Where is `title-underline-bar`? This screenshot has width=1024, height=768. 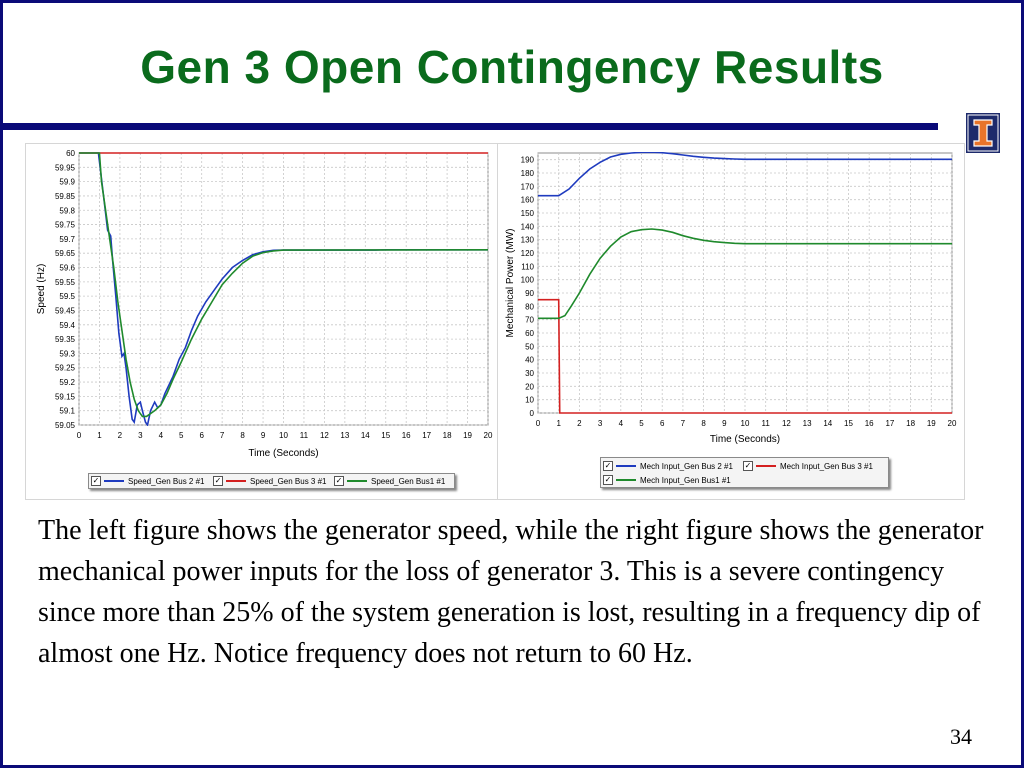 title-underline-bar is located at coordinates (470, 126).